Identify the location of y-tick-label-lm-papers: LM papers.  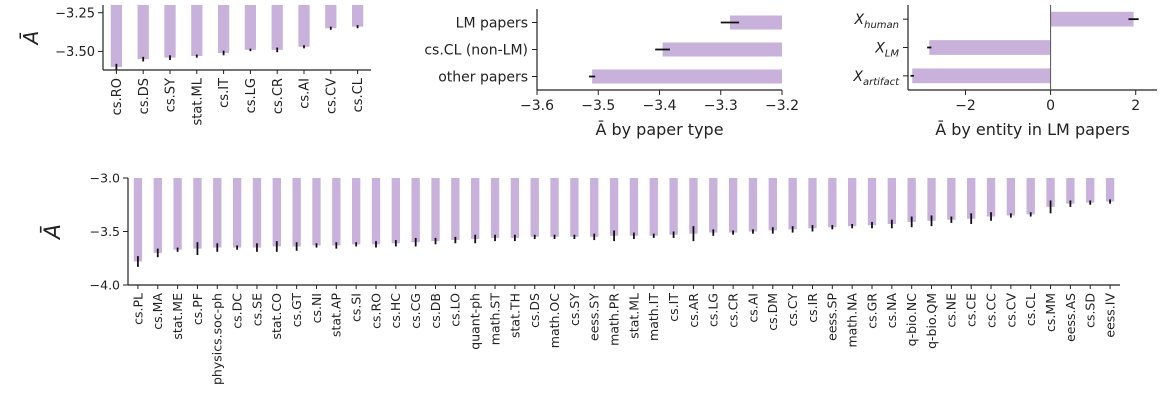
(492, 24).